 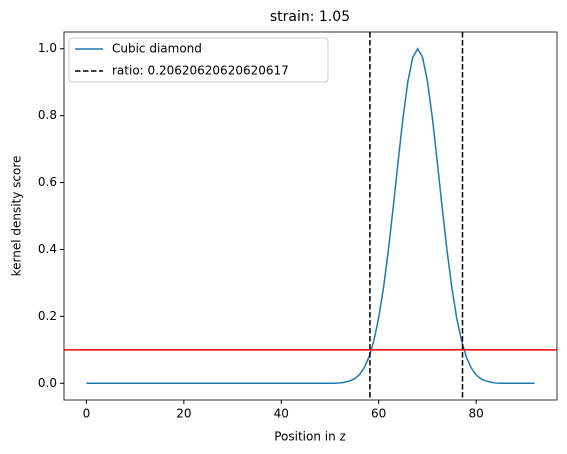 What do you see at coordinates (310, 17) in the screenshot?
I see `chart-title: strain: 1.05` at bounding box center [310, 17].